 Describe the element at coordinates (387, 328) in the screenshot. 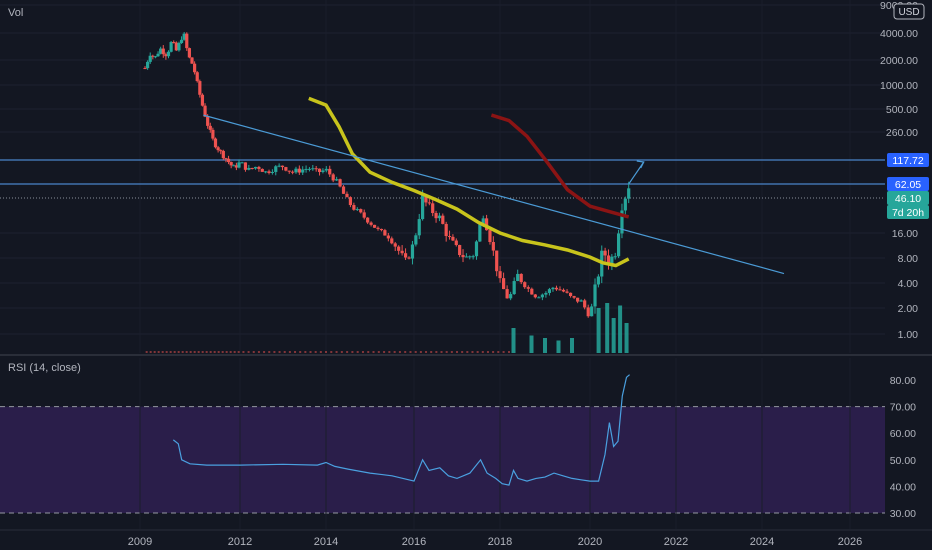

I see `volume-bars` at that location.